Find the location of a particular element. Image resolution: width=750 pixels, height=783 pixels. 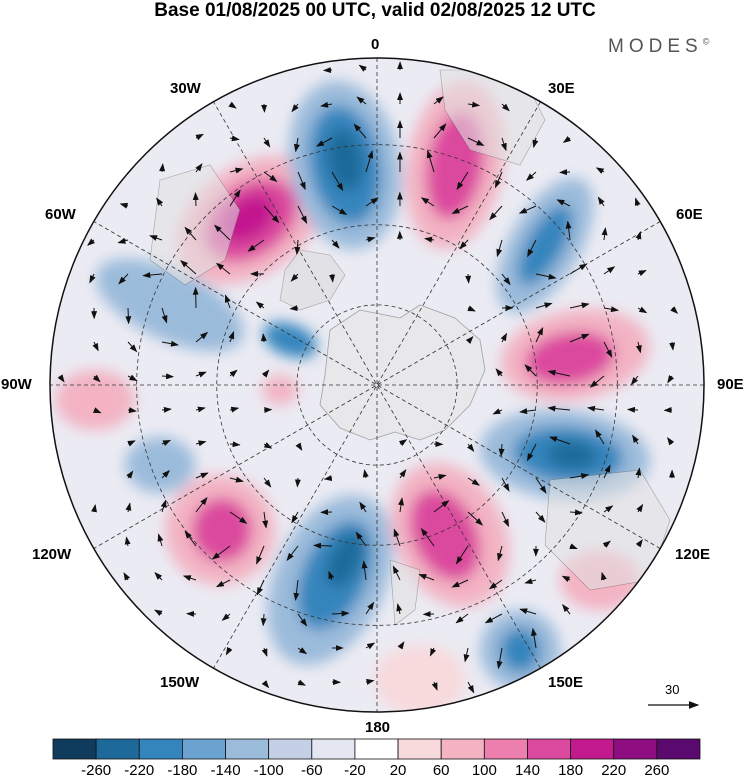

colorbar-tick-label: 220 is located at coordinates (614, 770).